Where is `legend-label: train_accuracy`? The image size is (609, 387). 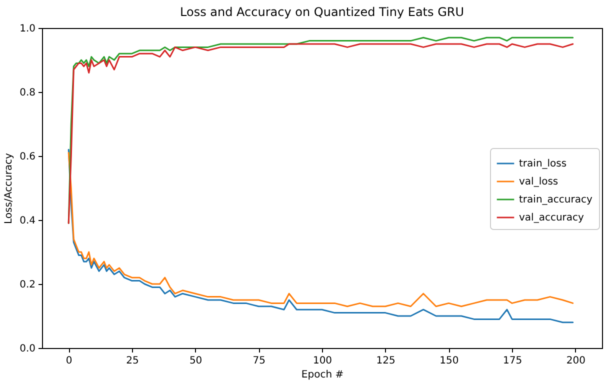
legend-label: train_accuracy is located at coordinates (555, 200).